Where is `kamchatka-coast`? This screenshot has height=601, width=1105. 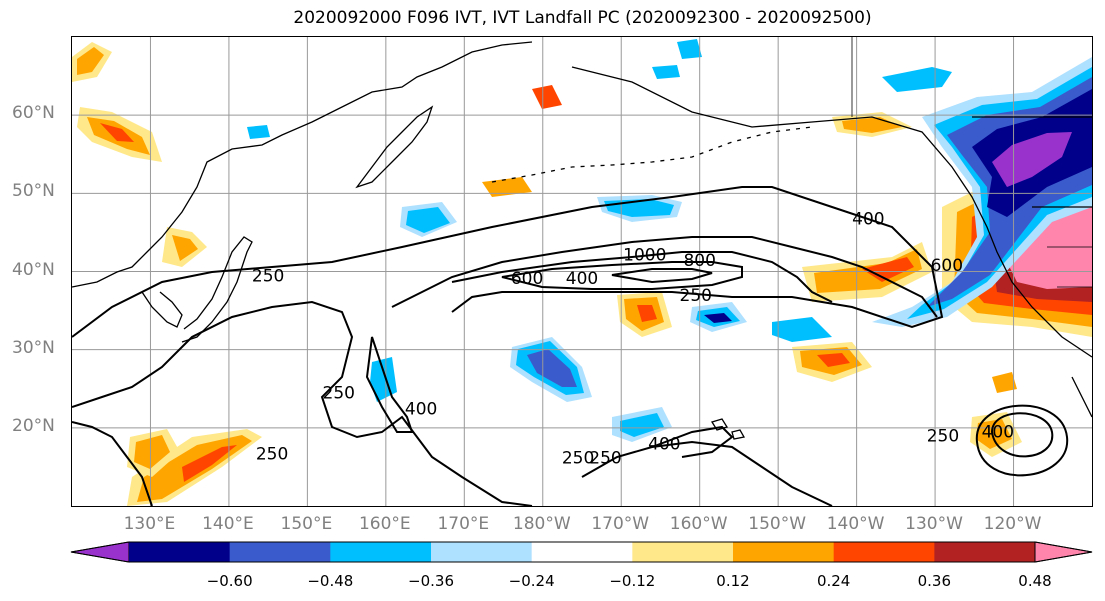
kamchatka-coast is located at coordinates (394, 147).